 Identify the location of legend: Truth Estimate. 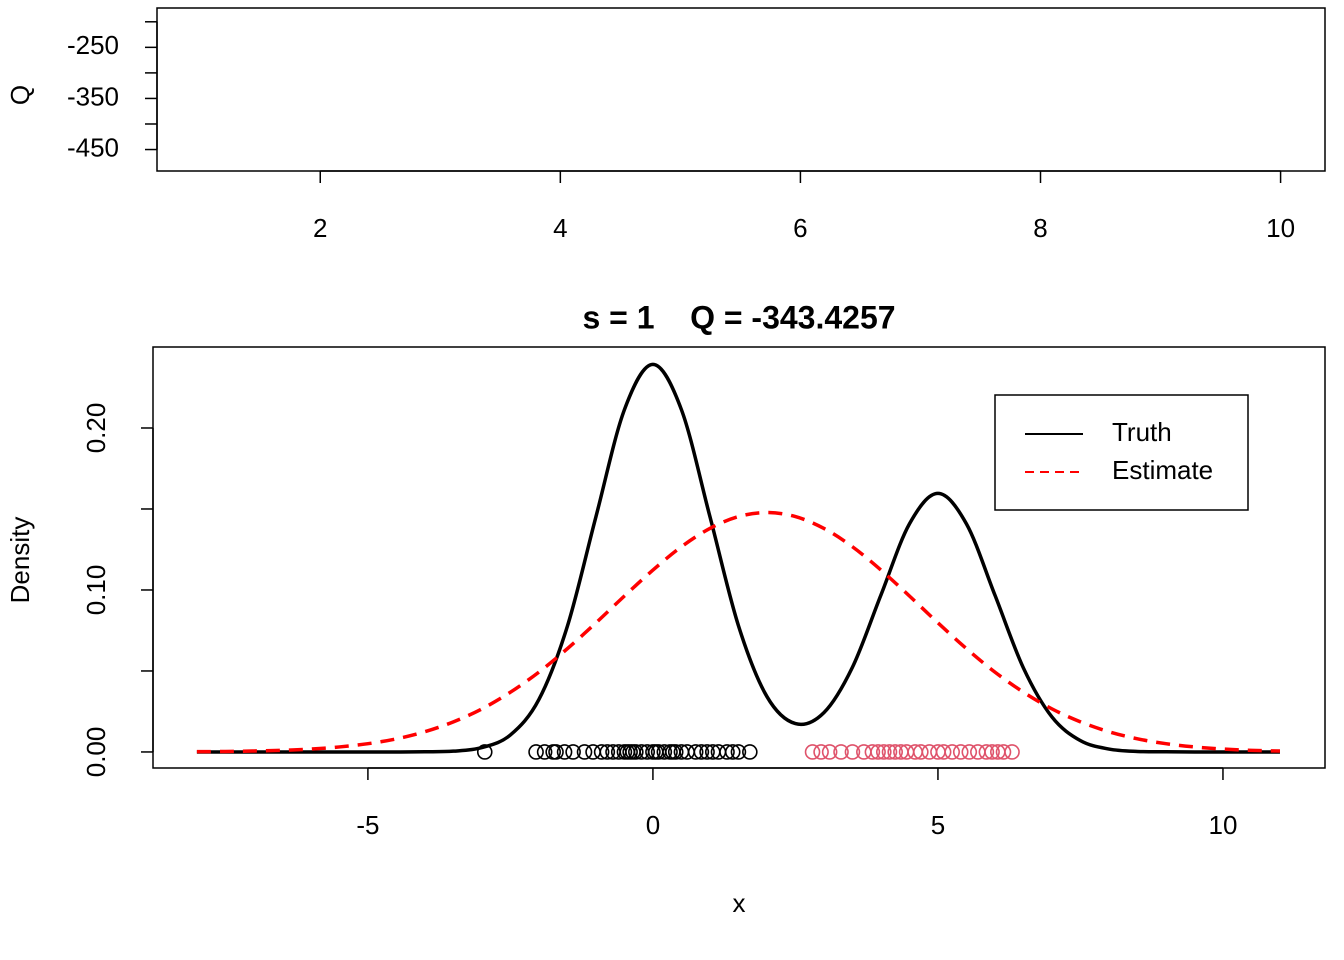
(1121, 452).